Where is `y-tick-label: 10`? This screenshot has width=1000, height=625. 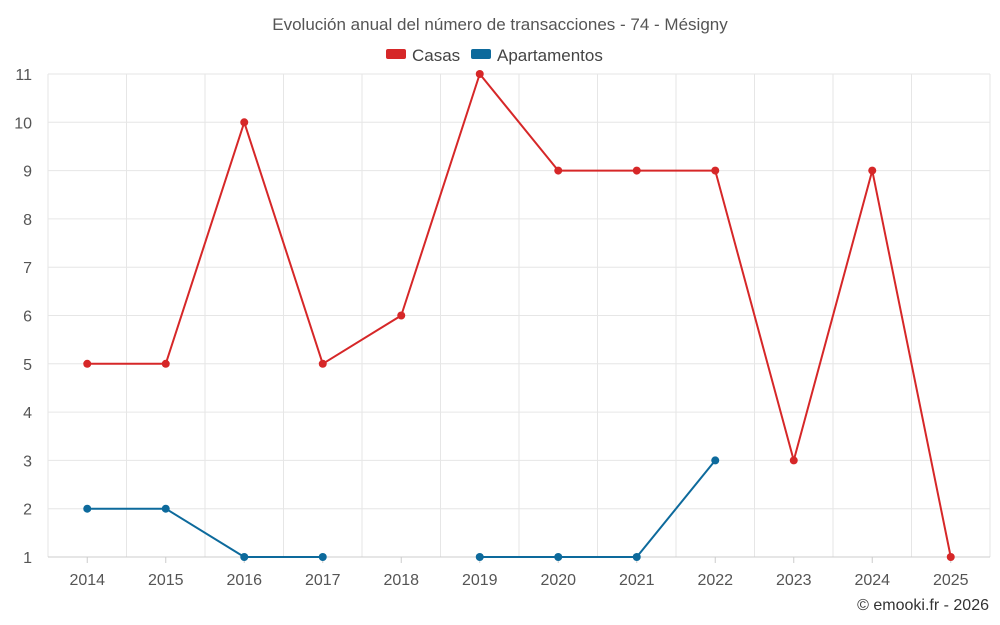
y-tick-label: 10 is located at coordinates (23, 123).